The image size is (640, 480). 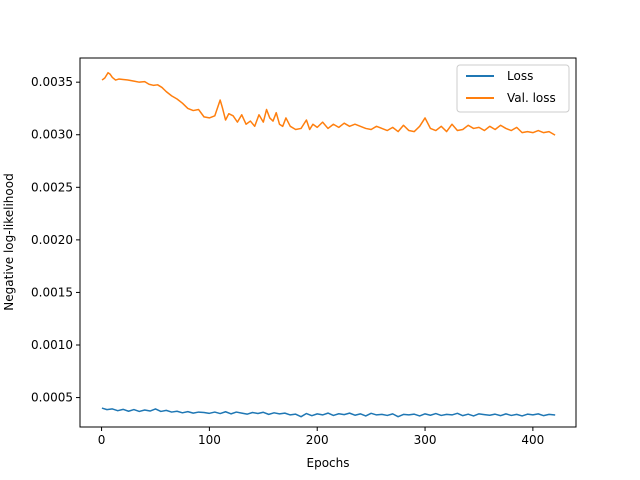 What do you see at coordinates (102, 440) in the screenshot?
I see `x-tick-label: 0` at bounding box center [102, 440].